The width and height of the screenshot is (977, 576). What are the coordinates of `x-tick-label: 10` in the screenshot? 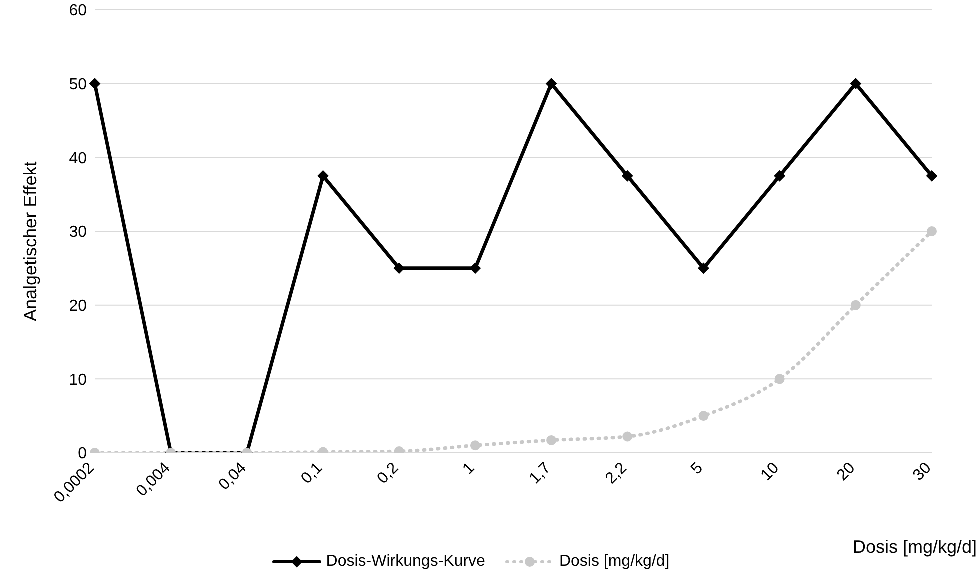 It's located at (770, 472).